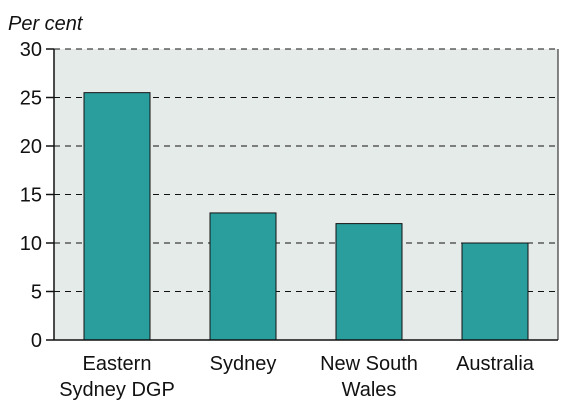  What do you see at coordinates (31, 50) in the screenshot?
I see `y-tick-label-6: 30` at bounding box center [31, 50].